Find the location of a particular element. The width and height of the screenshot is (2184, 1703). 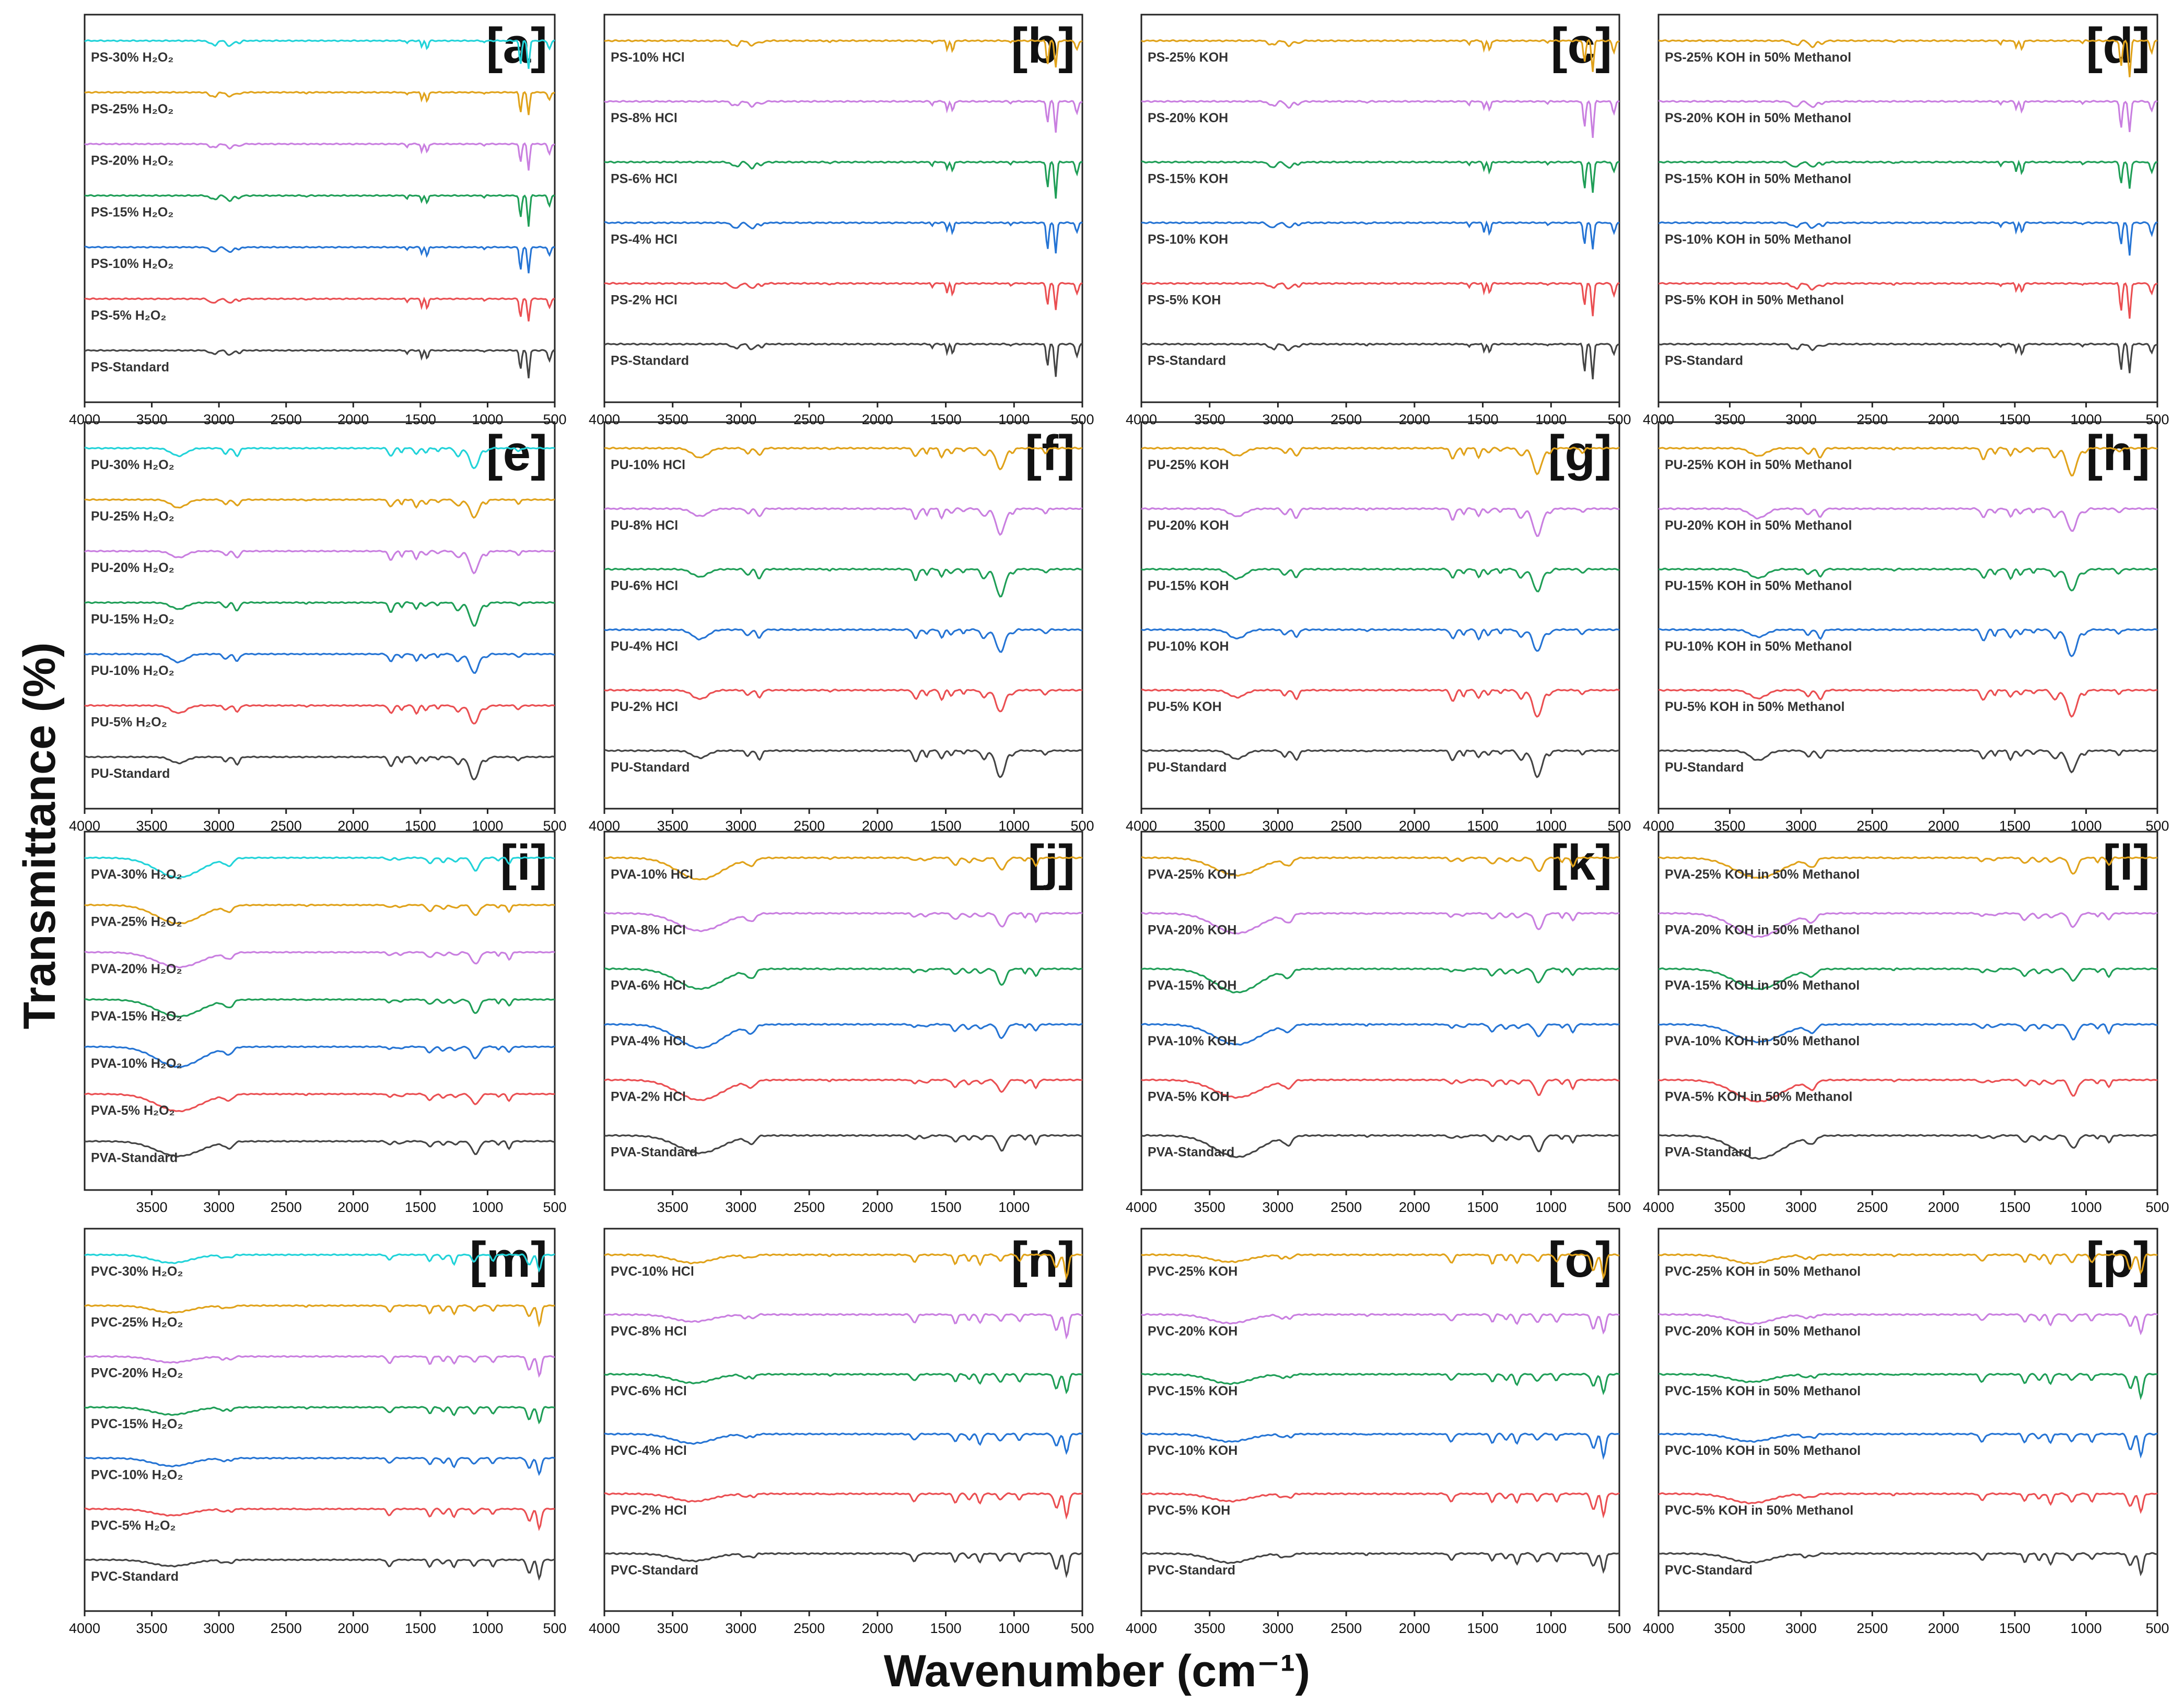

x-tick-label: 500 is located at coordinates (1619, 1628).